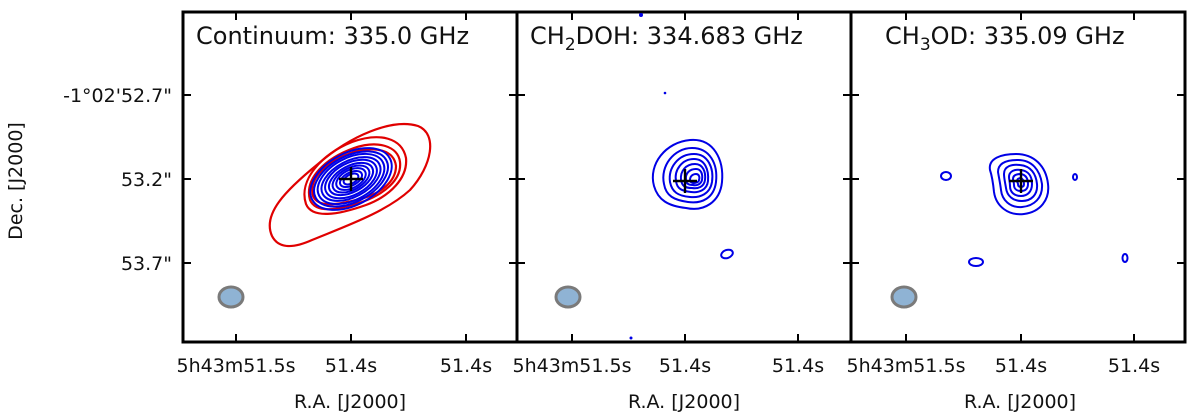  What do you see at coordinates (146, 180) in the screenshot?
I see `y-tick-label: 53.2"` at bounding box center [146, 180].